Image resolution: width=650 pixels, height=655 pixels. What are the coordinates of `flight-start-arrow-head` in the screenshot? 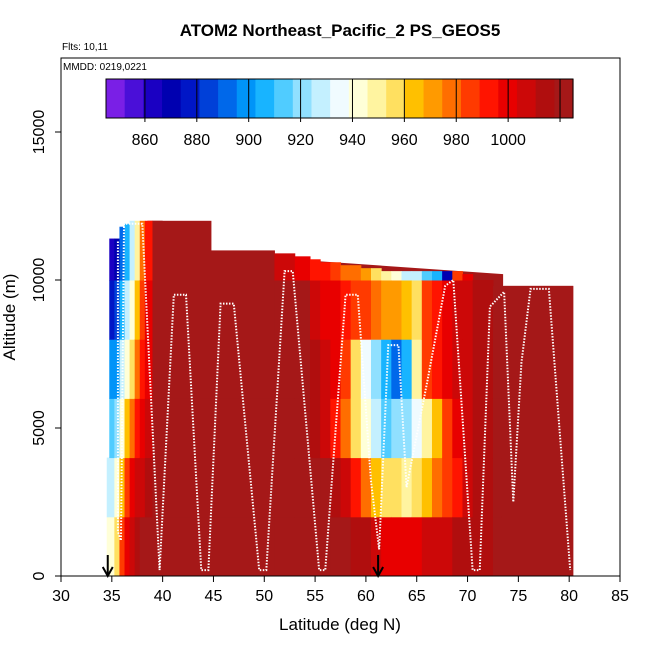 It's located at (107, 572).